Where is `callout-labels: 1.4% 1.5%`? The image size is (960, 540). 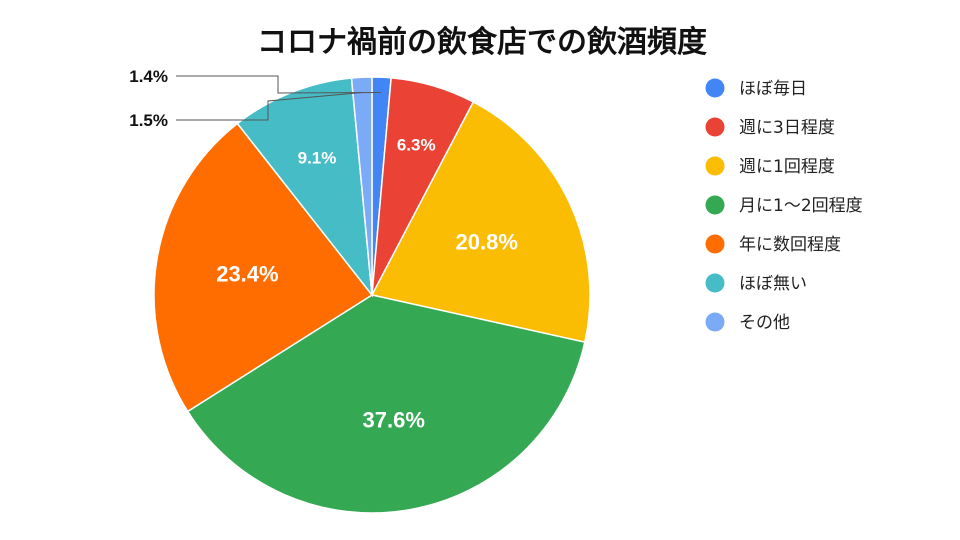
callout-labels: 1.4% 1.5% is located at coordinates (255, 98).